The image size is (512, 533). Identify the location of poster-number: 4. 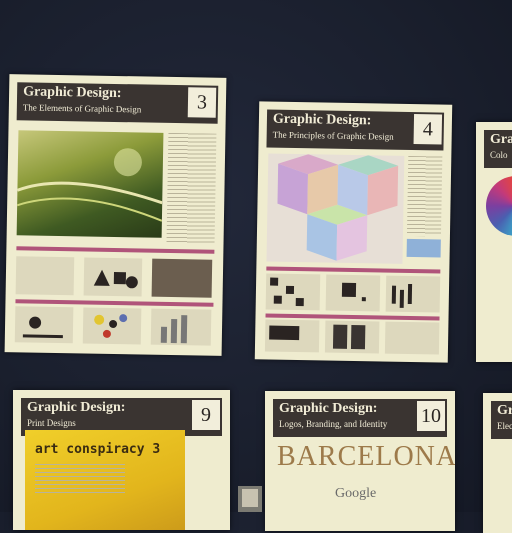
(428, 129).